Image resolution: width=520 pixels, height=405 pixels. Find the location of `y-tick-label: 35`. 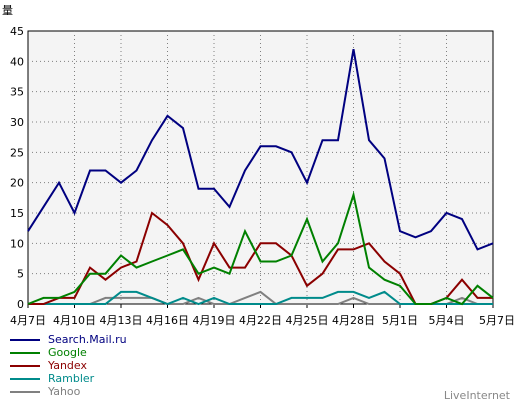

y-tick-label: 35 is located at coordinates (17, 92).